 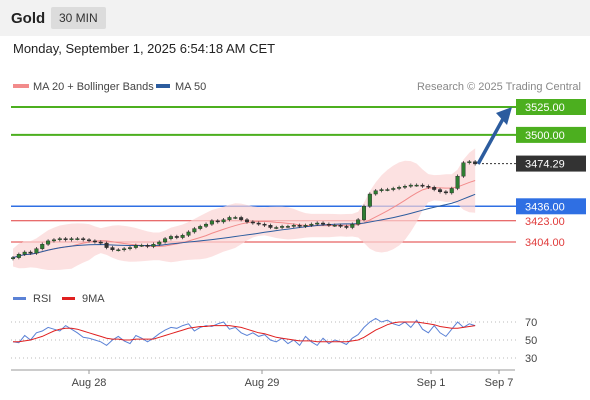 What do you see at coordinates (545, 222) in the screenshot?
I see `level-label-support: 3423.00` at bounding box center [545, 222].